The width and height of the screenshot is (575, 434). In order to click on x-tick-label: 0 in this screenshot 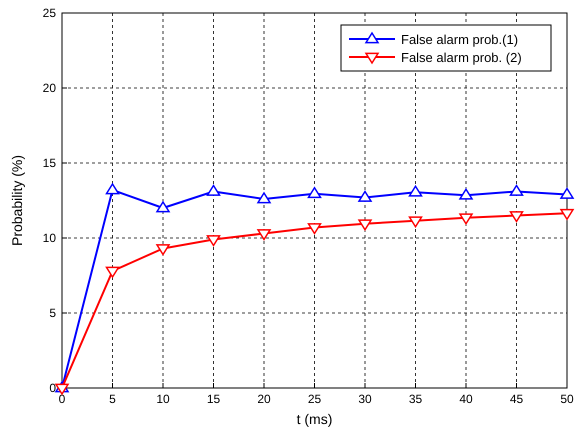, I will do `click(62, 399)`.